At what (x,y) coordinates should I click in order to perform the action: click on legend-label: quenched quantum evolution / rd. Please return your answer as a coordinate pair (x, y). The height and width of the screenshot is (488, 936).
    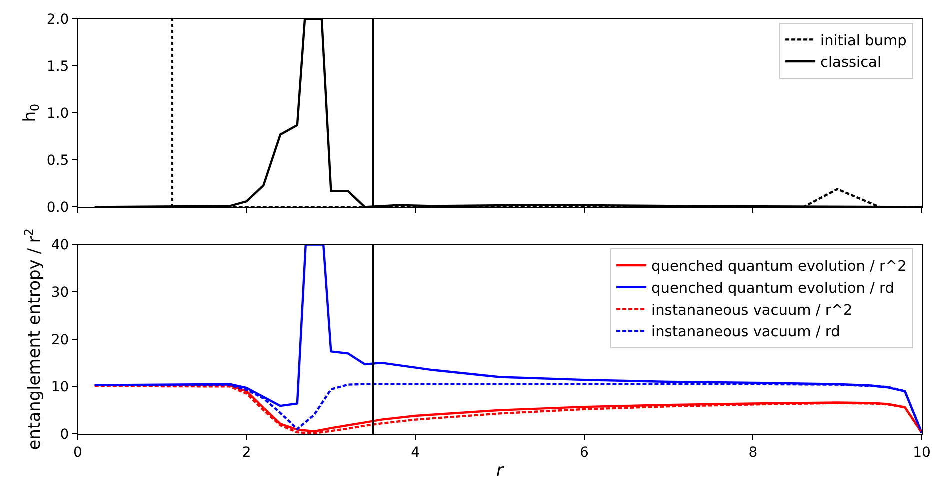
    Looking at the image, I should click on (773, 289).